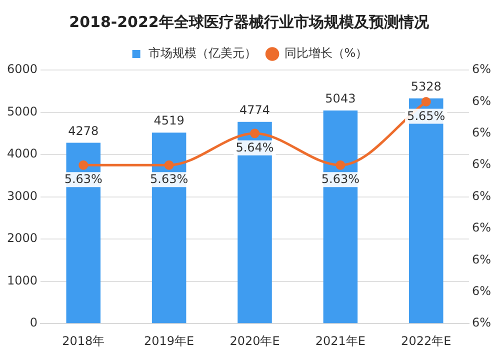 This screenshot has height=362, width=500. What do you see at coordinates (340, 99) in the screenshot?
I see `data-label: 5043` at bounding box center [340, 99].